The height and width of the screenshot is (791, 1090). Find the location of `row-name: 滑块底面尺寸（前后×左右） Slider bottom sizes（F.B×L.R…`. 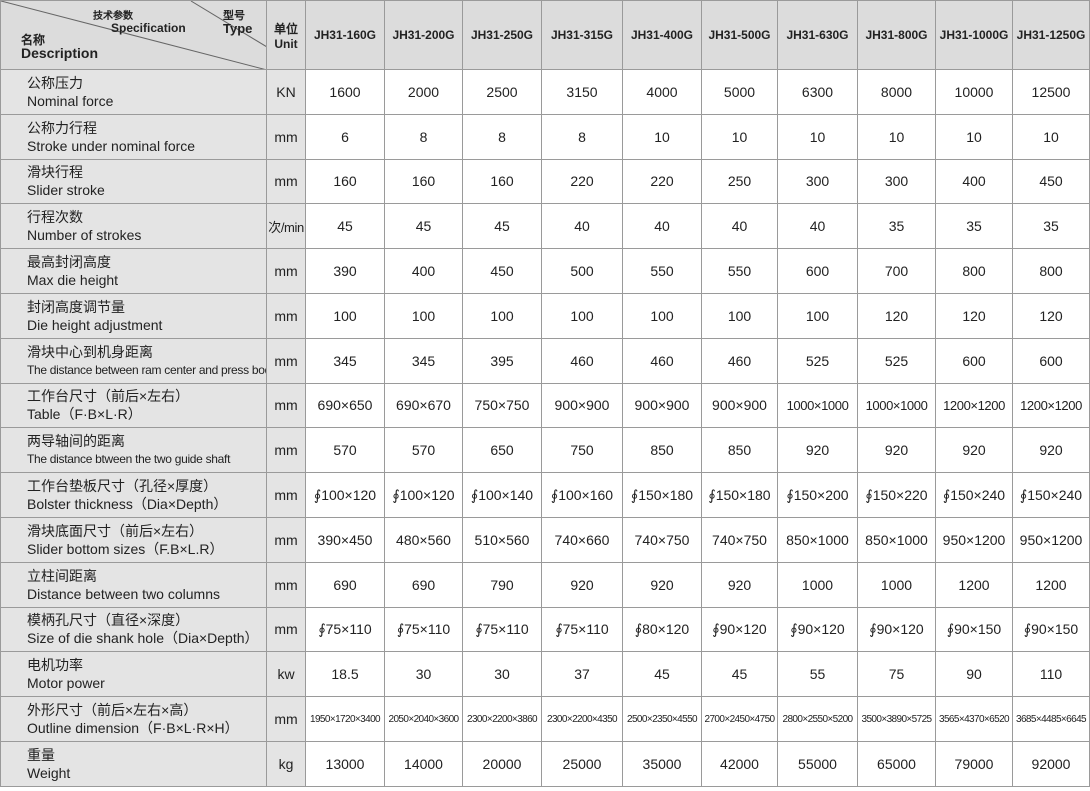

row-name: 滑块底面尺寸（前后×左右） Slider bottom sizes（F.B×L.R… is located at coordinates (133, 539).